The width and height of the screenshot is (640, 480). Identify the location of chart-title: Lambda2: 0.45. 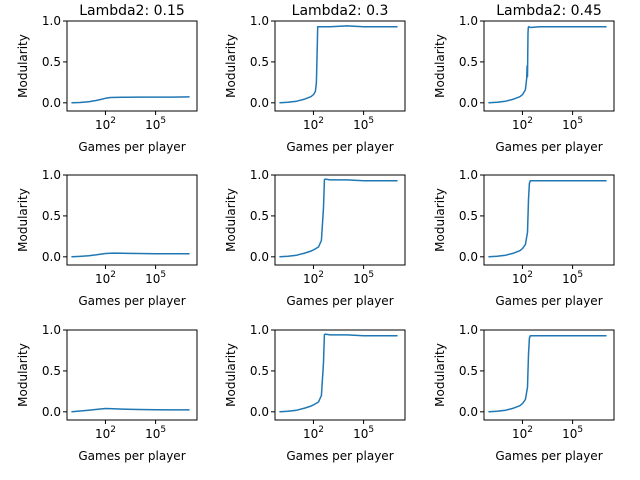
(549, 11).